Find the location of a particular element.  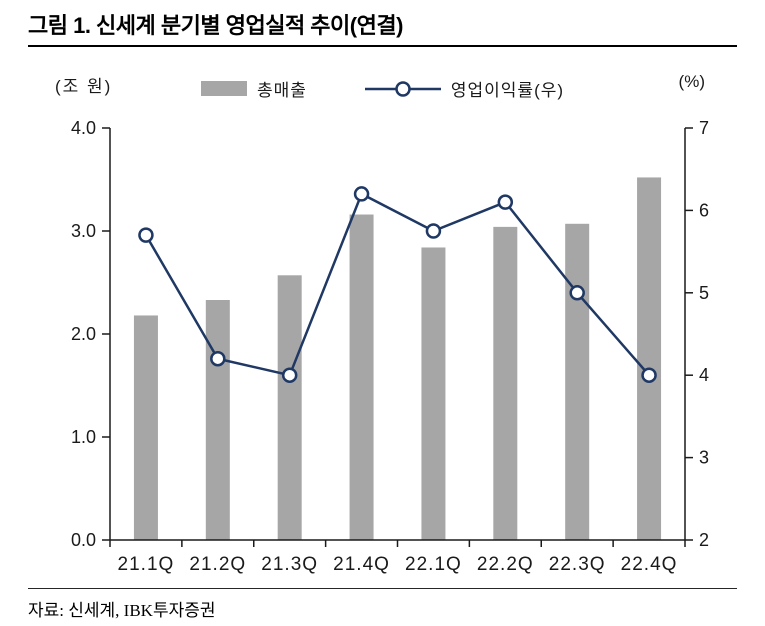

right-tick-label: 6 is located at coordinates (704, 210).